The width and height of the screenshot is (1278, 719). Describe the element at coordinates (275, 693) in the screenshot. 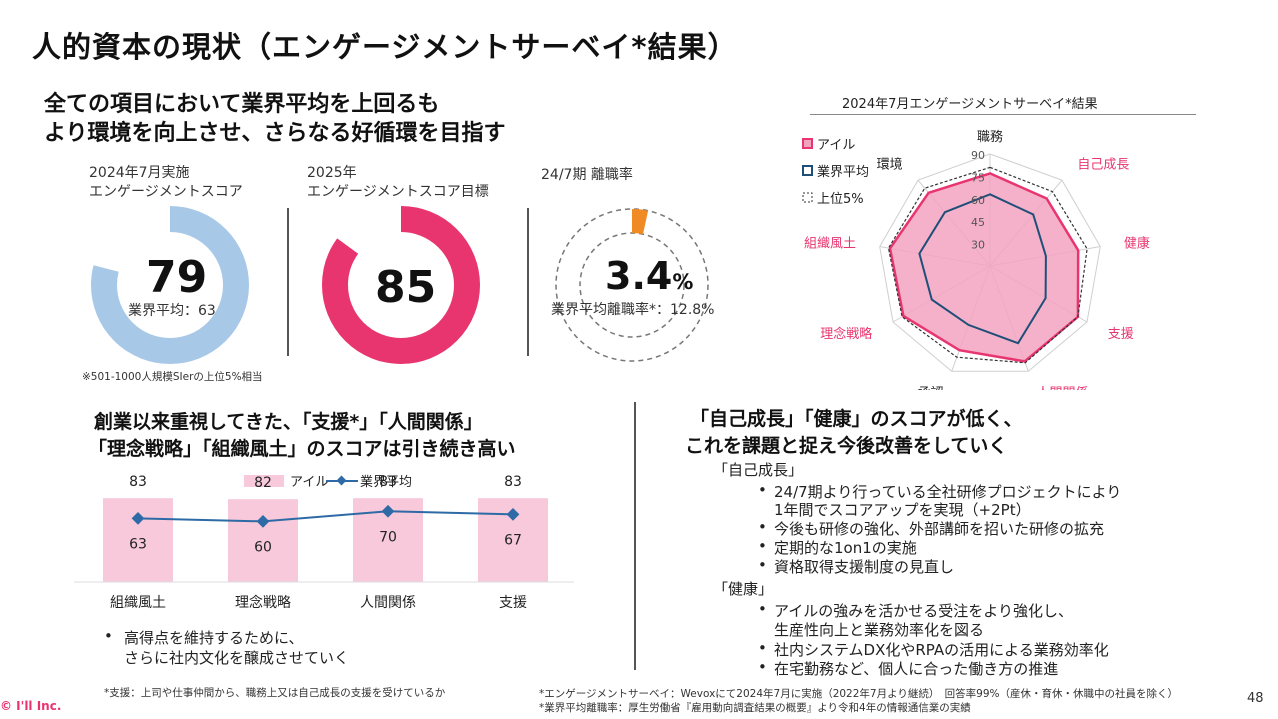

I see `footnote-support: *支援：上司や仕事仲間から、職務上又は自己成長の支援を受けているか` at that location.